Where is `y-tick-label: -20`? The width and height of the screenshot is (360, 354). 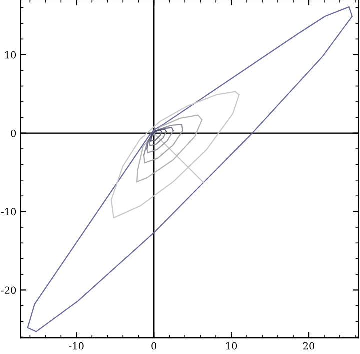 y-tick-label: -20 is located at coordinates (8, 290).